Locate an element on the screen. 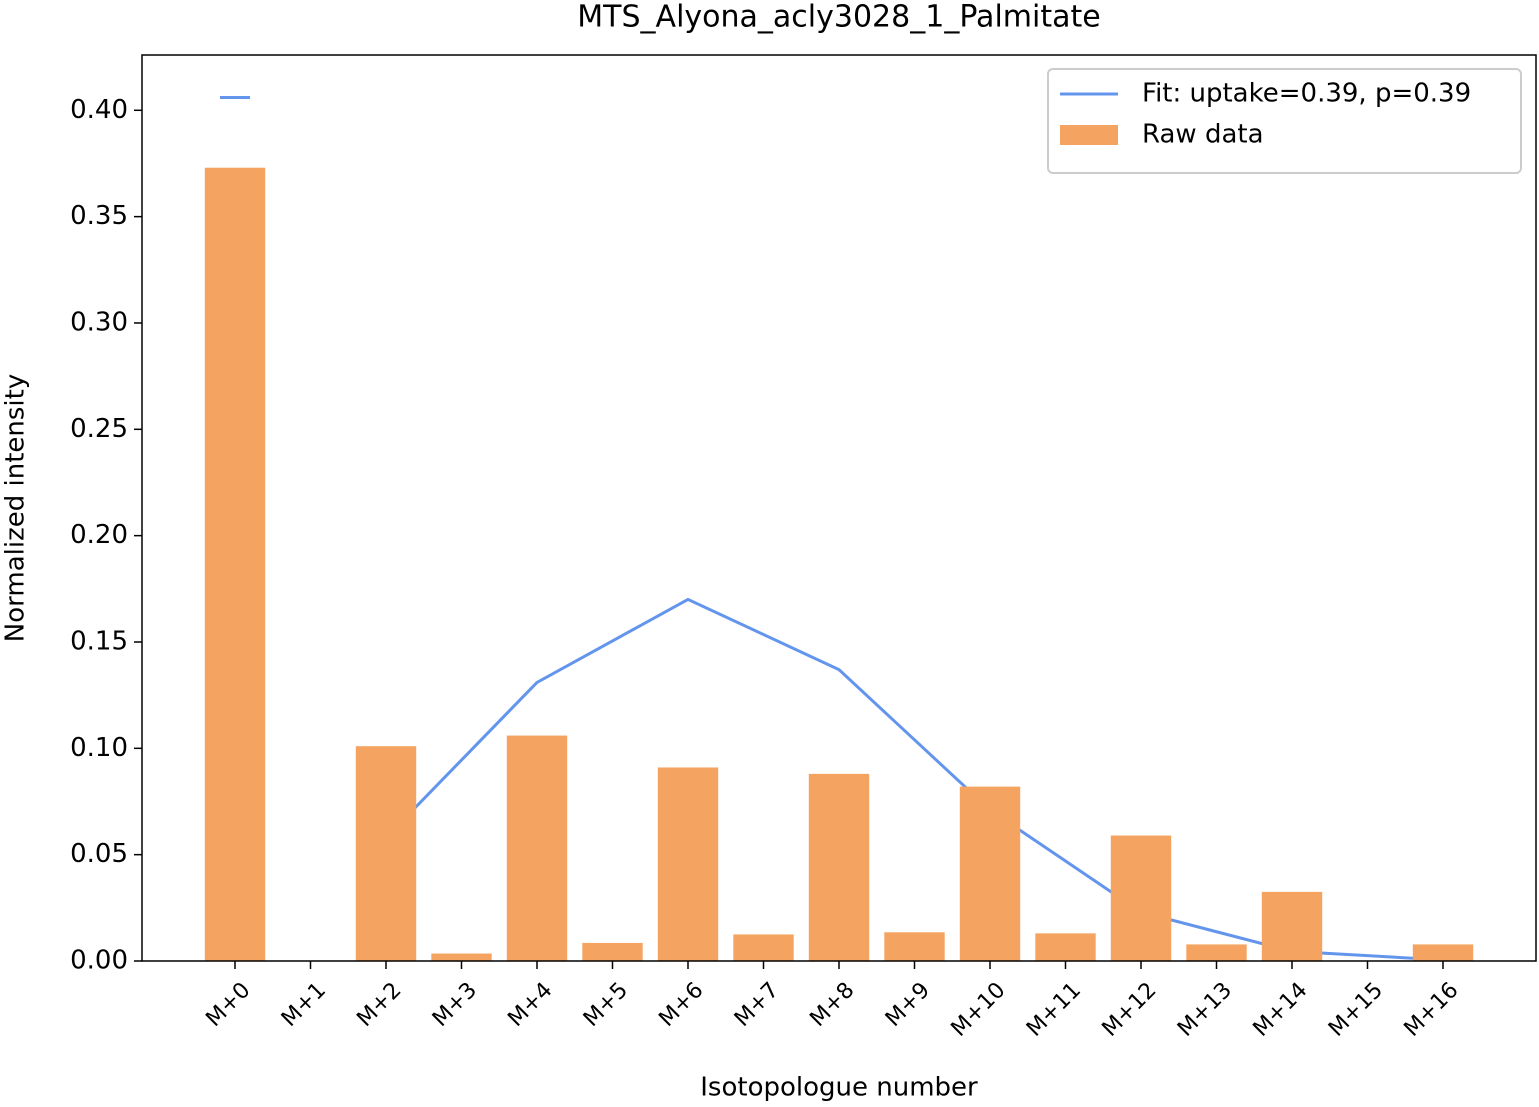 This screenshot has height=1107, width=1539. y-tick-label: 0.10 is located at coordinates (99, 748).